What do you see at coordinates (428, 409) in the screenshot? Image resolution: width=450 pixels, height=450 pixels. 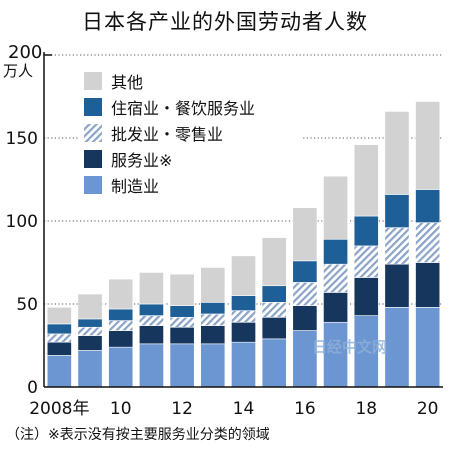 I see `x-tick-label: 20` at bounding box center [428, 409].